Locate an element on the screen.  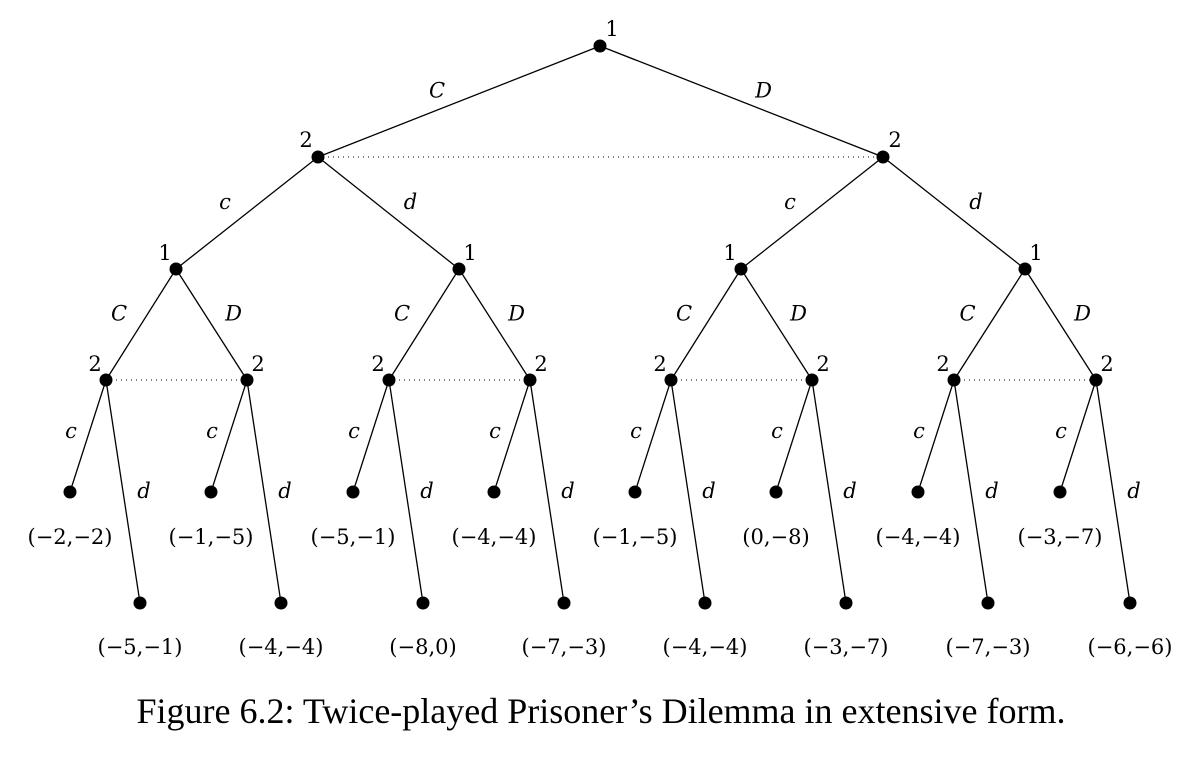
payoff-label: (−2,−2) is located at coordinates (70, 537).